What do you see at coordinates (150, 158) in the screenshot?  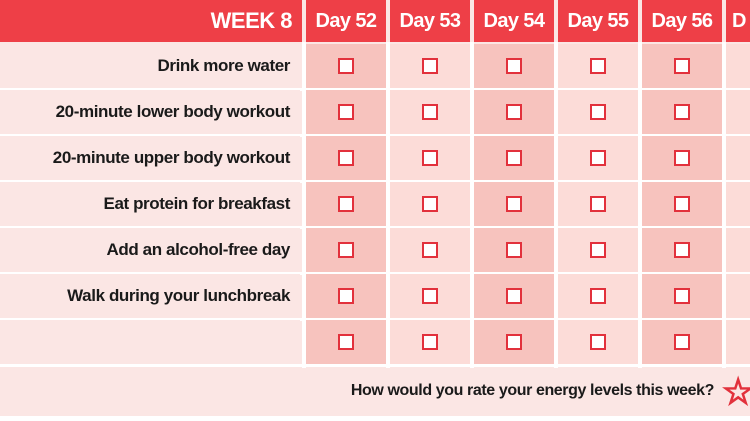 I see `task-label: 20-minute upper body workout` at bounding box center [150, 158].